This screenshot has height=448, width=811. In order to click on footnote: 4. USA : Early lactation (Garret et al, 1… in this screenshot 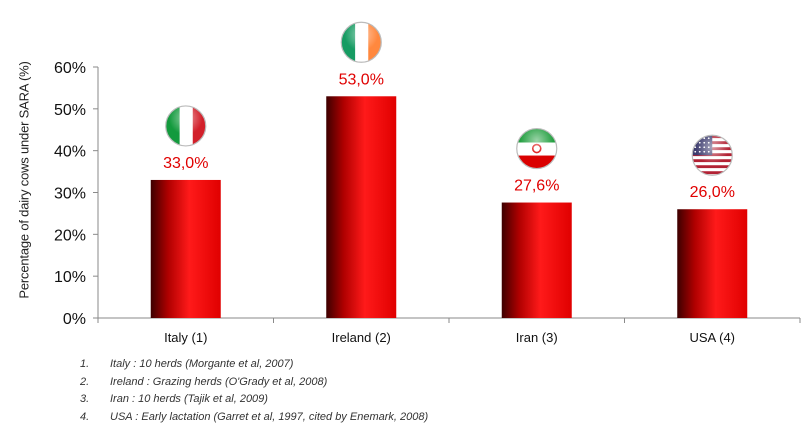, I will do `click(254, 418)`.